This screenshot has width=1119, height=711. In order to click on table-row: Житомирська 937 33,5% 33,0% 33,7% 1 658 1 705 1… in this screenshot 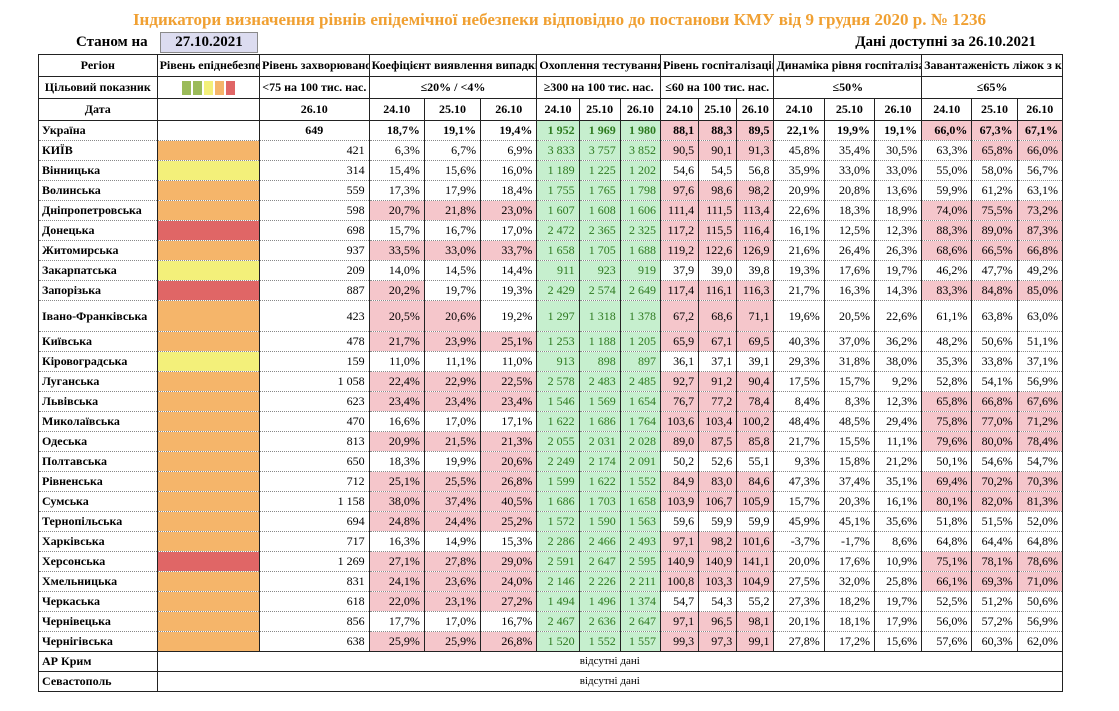, I will do `click(551, 250)`.